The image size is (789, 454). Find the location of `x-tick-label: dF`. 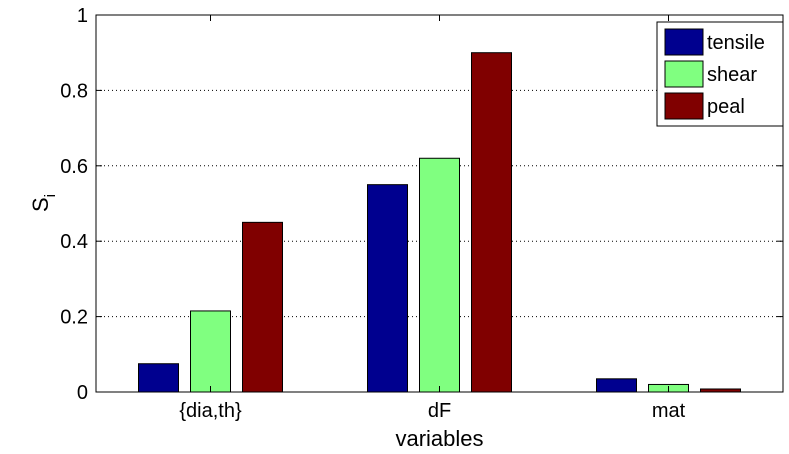

x-tick-label: dF is located at coordinates (439, 411).